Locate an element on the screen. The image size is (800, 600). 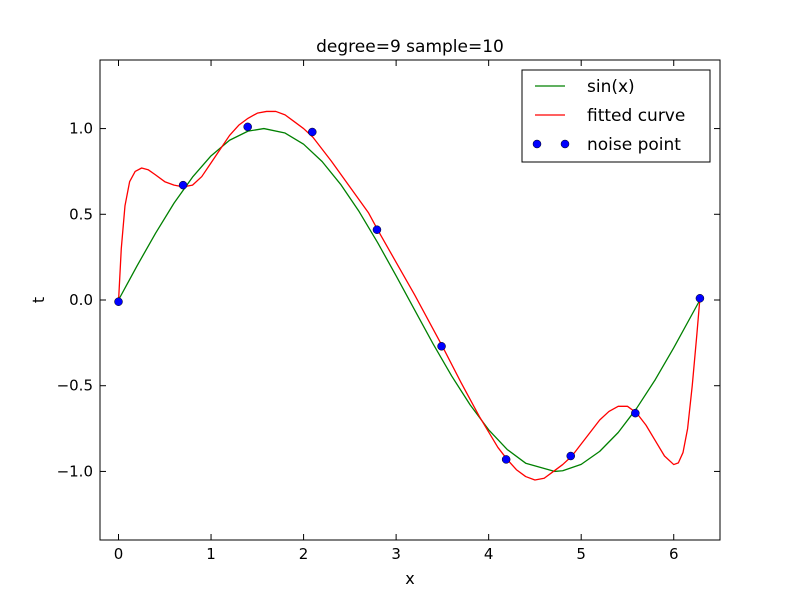
x-tick-label: 6 is located at coordinates (674, 554).